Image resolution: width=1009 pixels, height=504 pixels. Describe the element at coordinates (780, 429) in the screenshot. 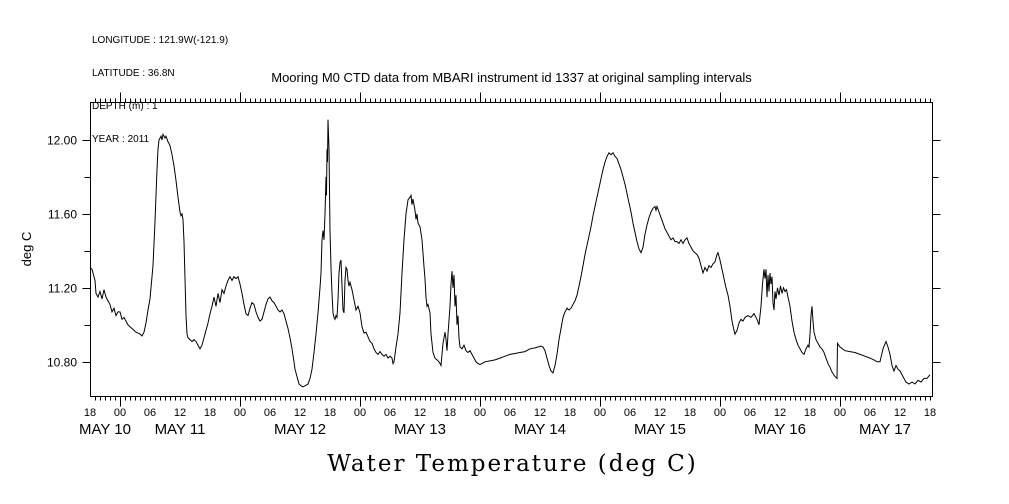

I see `x-date-label: MAY 16` at that location.